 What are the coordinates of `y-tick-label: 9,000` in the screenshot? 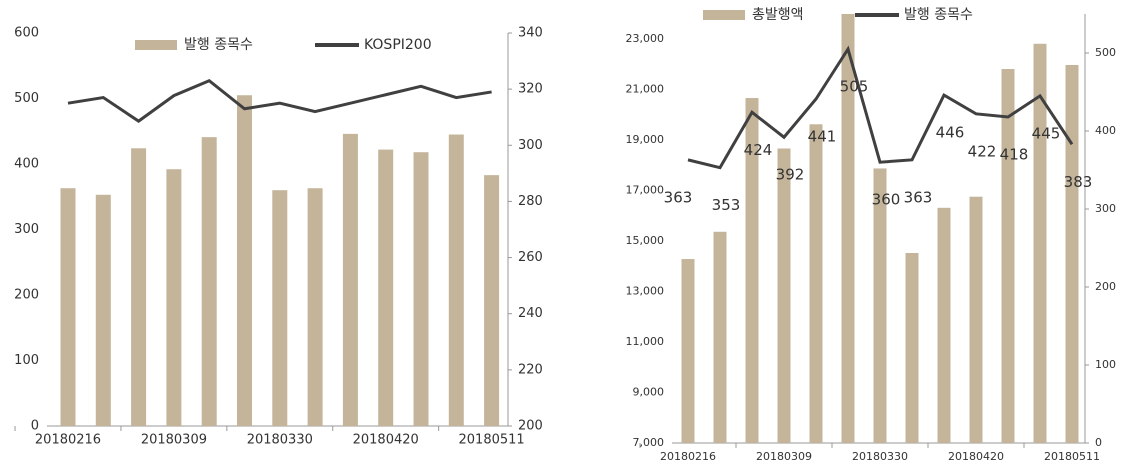 It's located at (649, 392).